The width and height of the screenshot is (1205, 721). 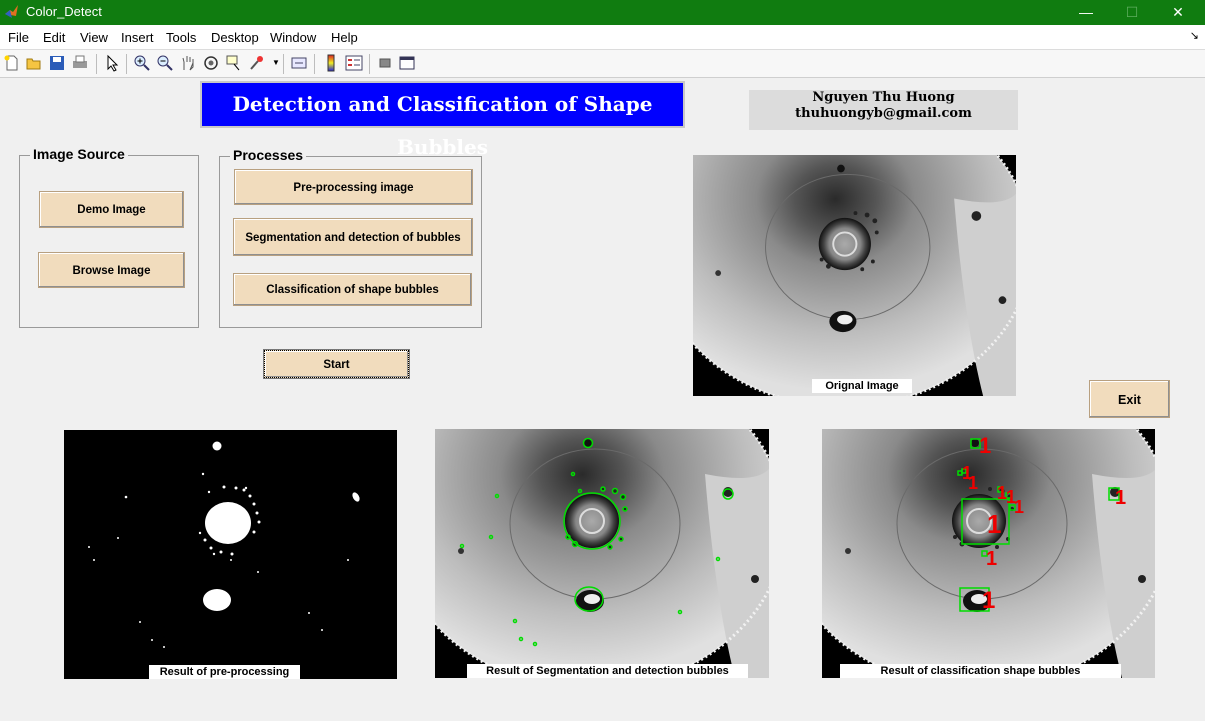 I want to click on zoom-out-icon, so click(x=165, y=63).